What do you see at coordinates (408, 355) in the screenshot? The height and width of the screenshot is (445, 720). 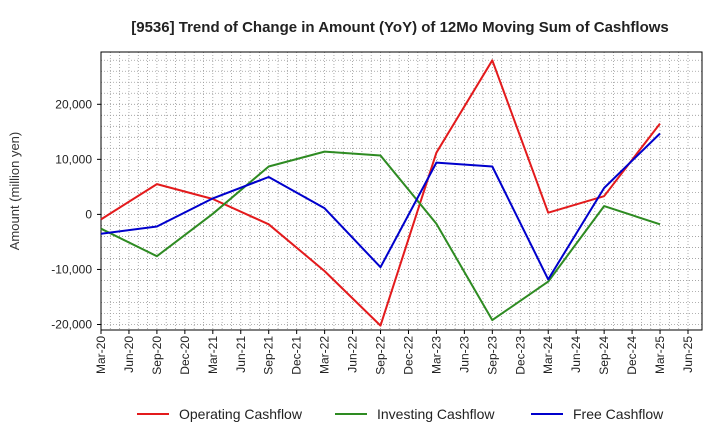 I see `x-tick-label: Dec-22` at bounding box center [408, 355].